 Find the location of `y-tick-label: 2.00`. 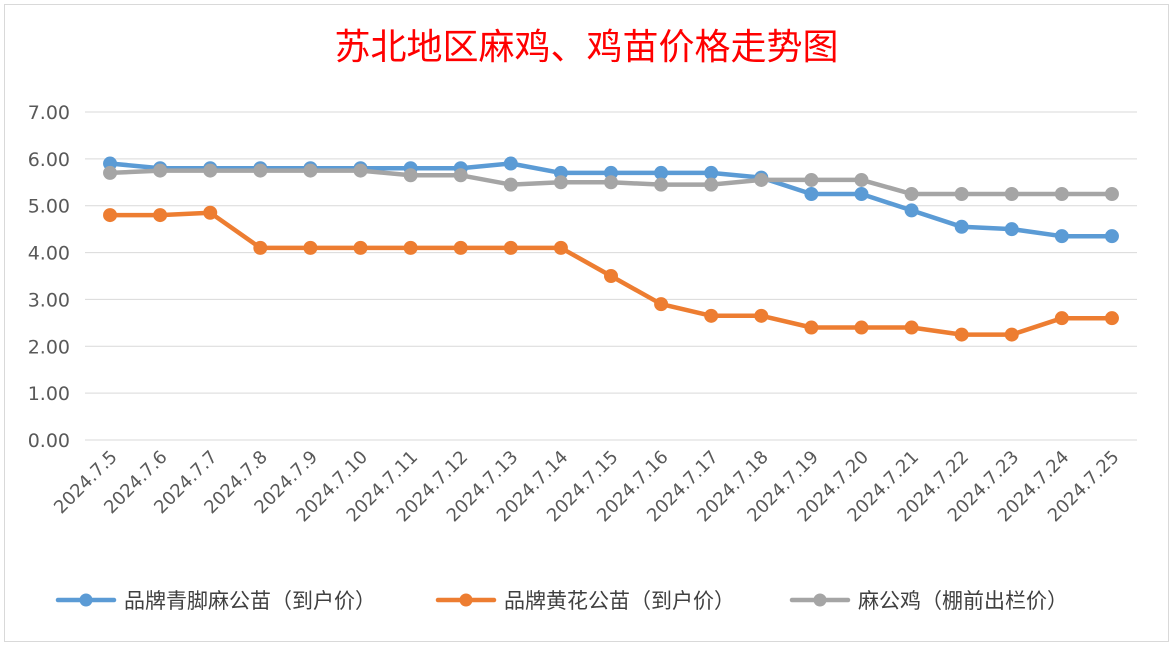

y-tick-label: 2.00 is located at coordinates (49, 347).